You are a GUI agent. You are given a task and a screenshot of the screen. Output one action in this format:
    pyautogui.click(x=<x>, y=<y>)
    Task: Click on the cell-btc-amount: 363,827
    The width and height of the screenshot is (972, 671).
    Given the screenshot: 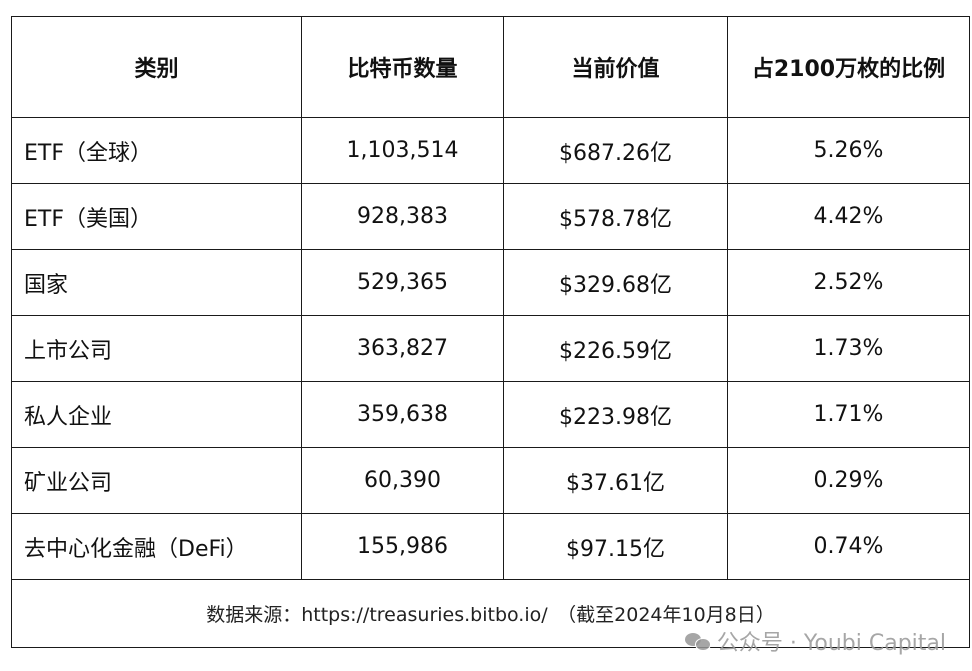 What is the action you would take?
    pyautogui.click(x=402, y=348)
    